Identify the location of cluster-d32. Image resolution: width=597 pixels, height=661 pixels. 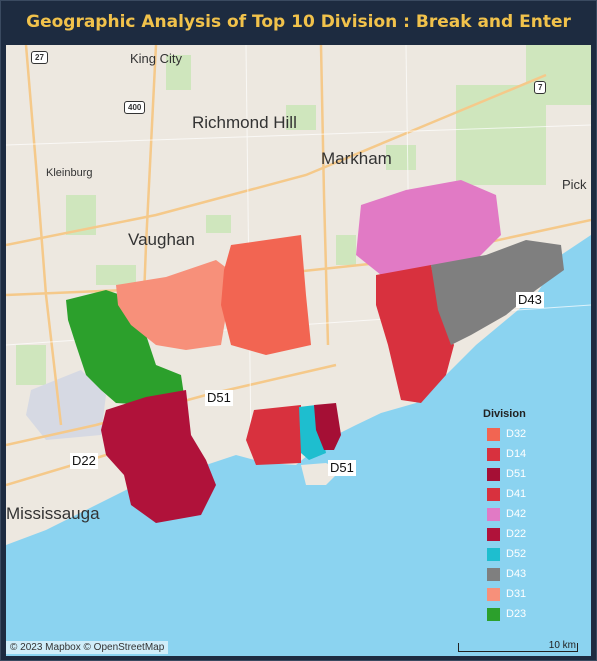
(266, 295).